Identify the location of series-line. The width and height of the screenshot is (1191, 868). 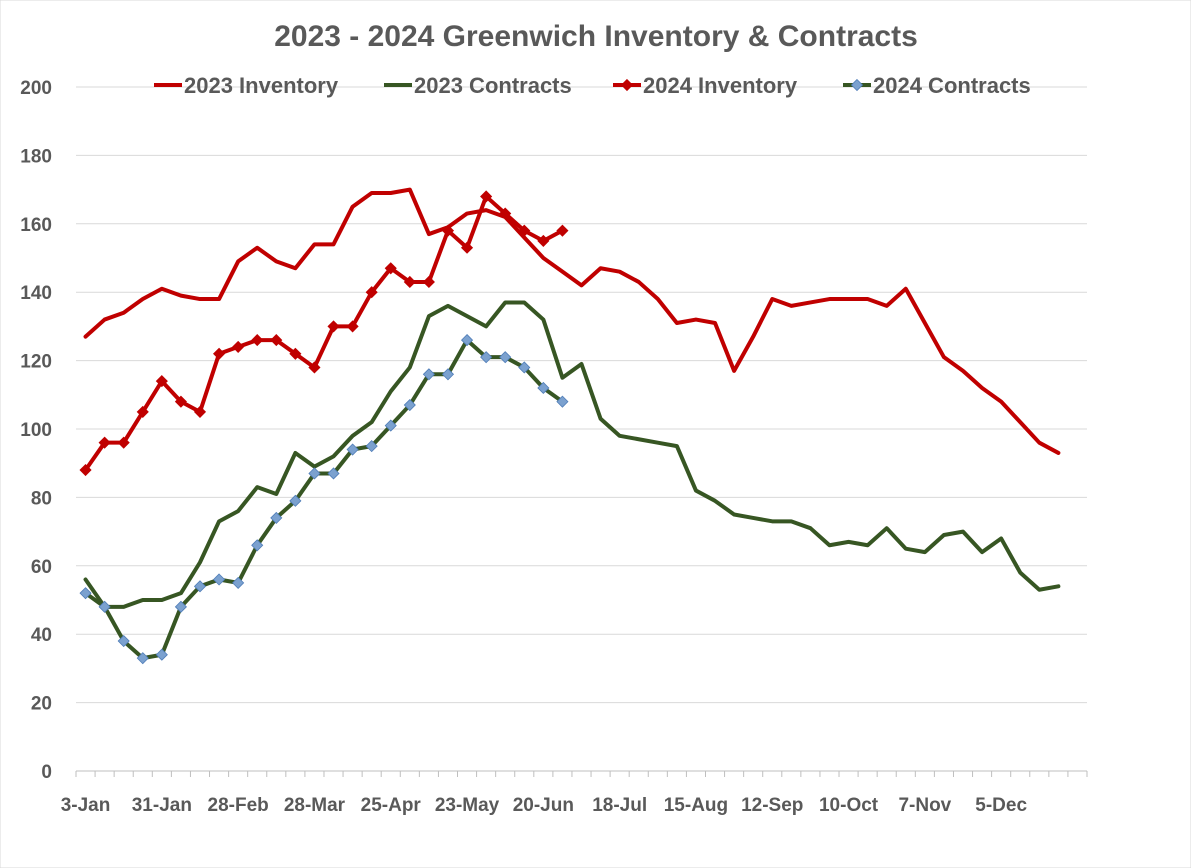
(324, 333).